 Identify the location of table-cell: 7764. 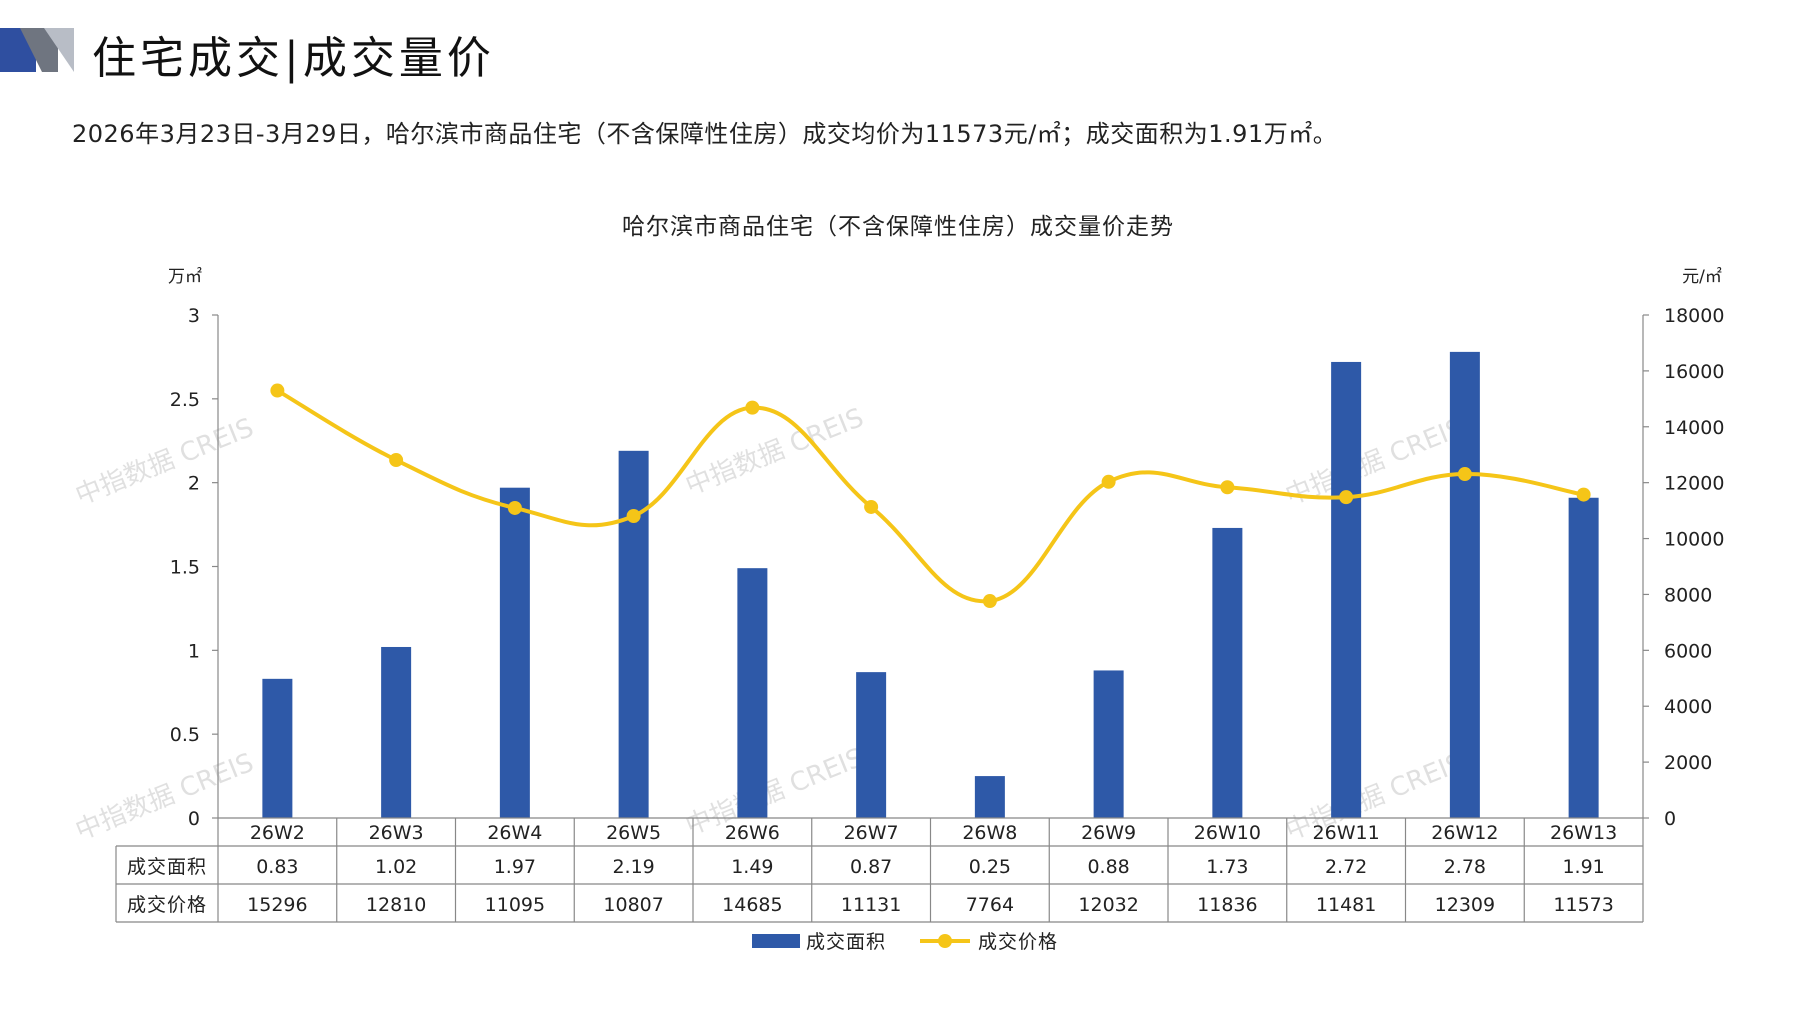
(990, 905).